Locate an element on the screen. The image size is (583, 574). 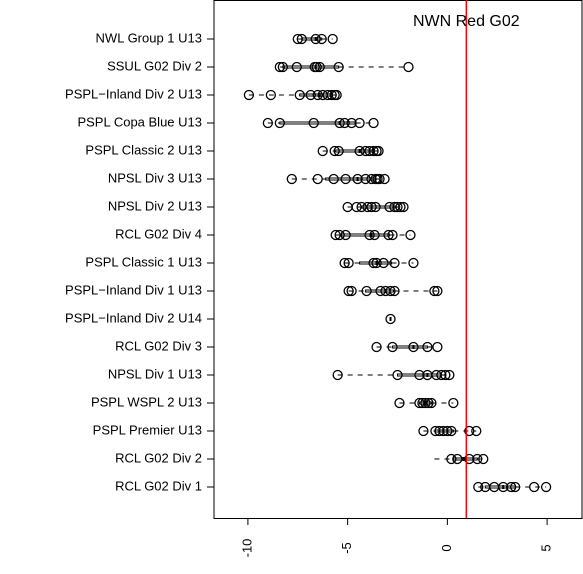
y-tick-label: RCL G02 Div 2 is located at coordinates (158, 457).